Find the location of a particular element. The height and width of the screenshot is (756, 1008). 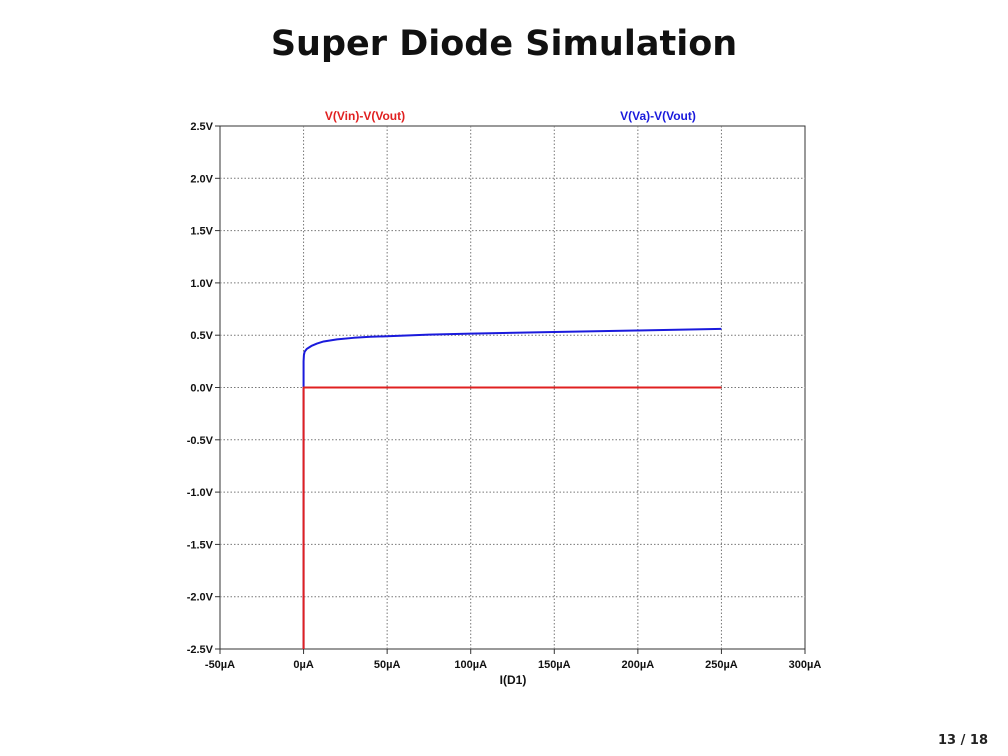

x-axis-label: I(D1) is located at coordinates (513, 680).